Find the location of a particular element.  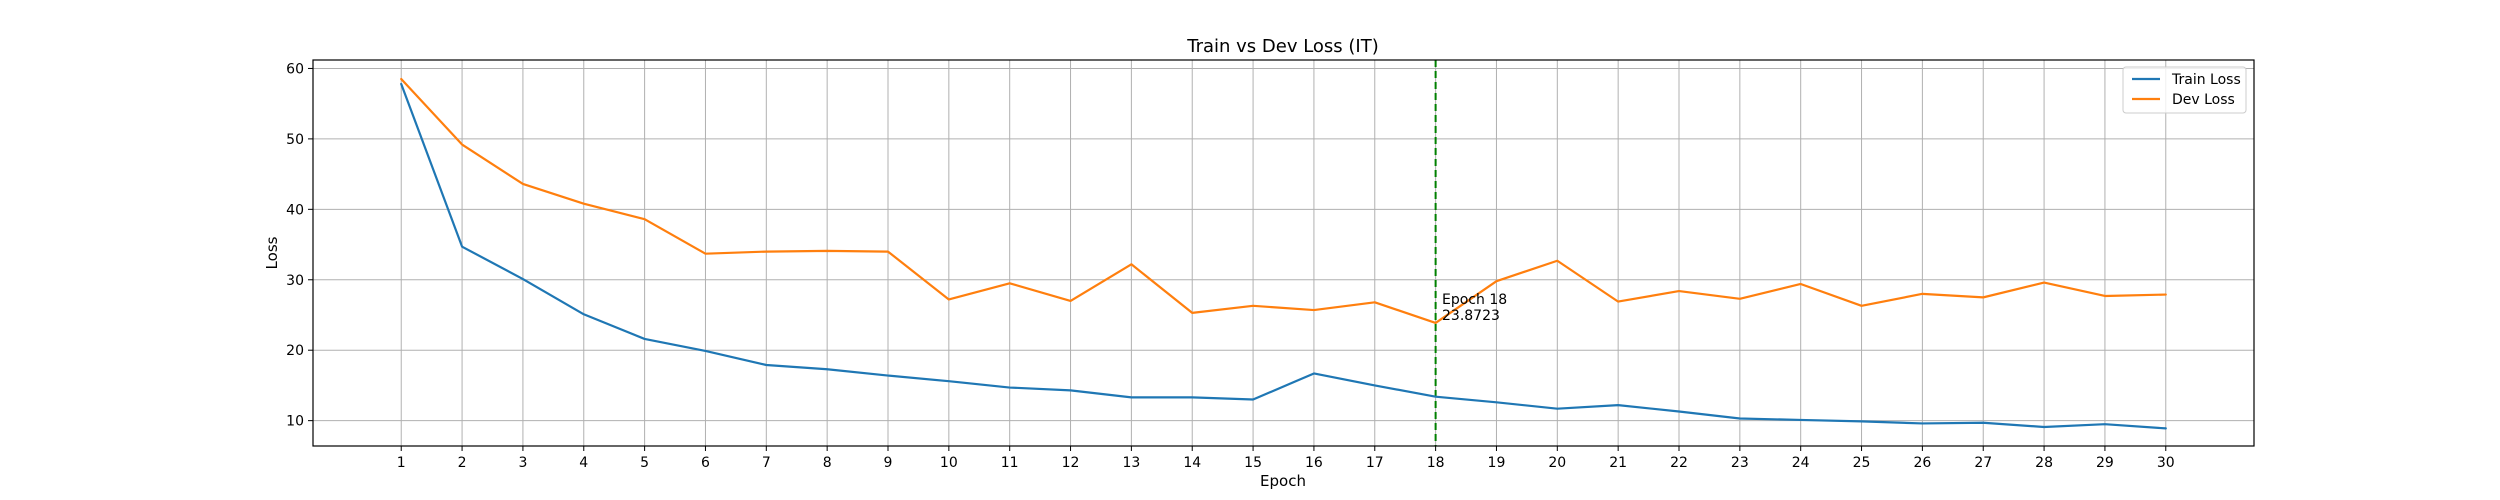

x-tick-label: 9 is located at coordinates (888, 463).